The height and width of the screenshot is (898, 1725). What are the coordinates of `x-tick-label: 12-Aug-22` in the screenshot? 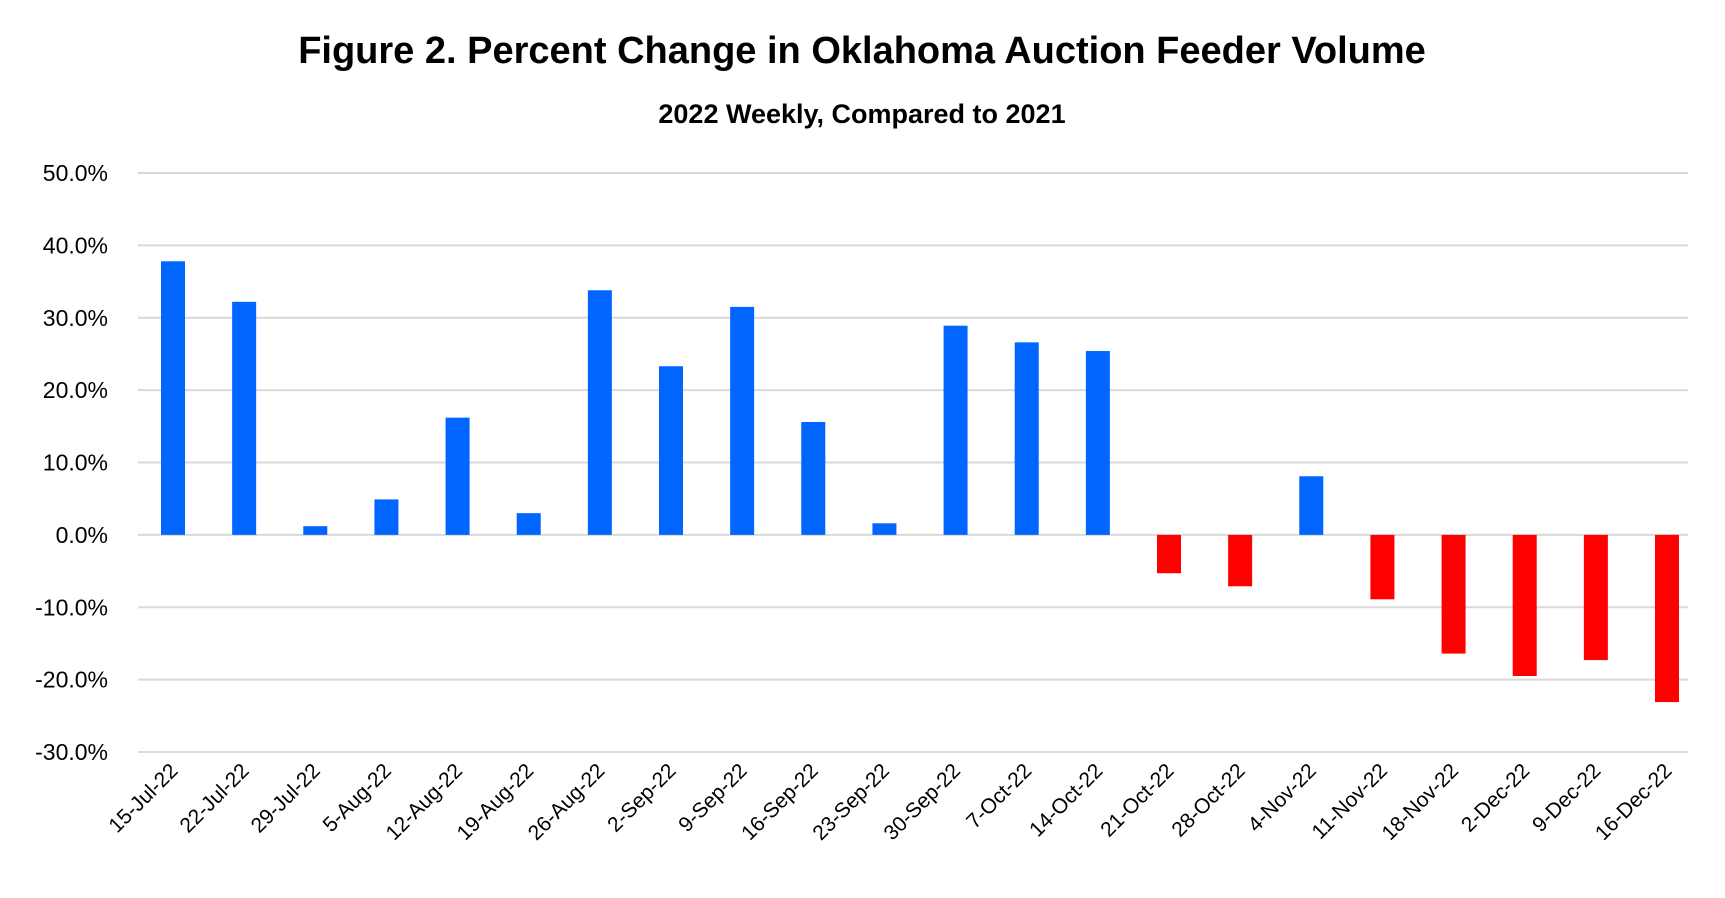 It's located at (424, 802).